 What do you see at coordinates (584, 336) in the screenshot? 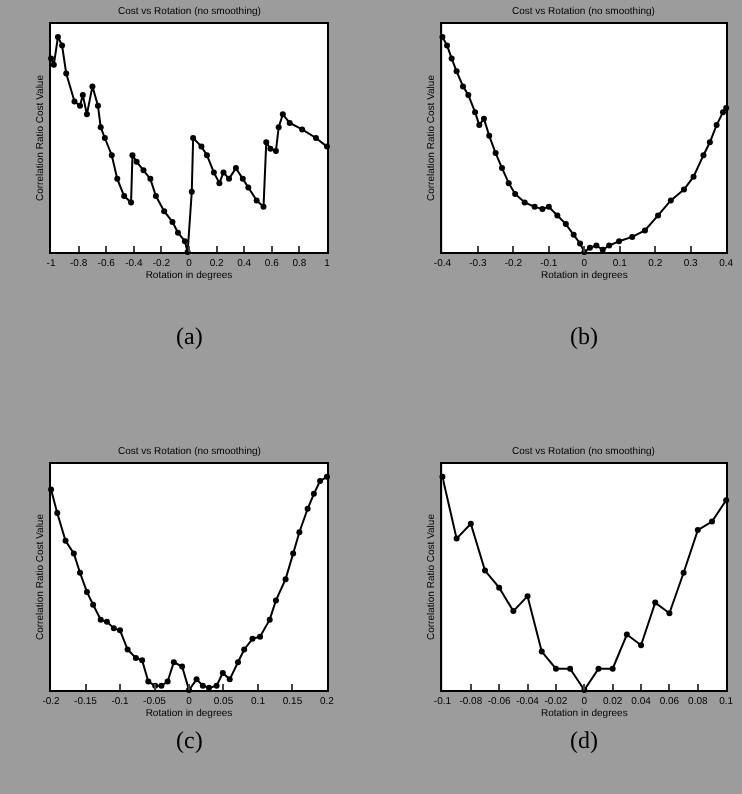
I see `text: (b)` at bounding box center [584, 336].